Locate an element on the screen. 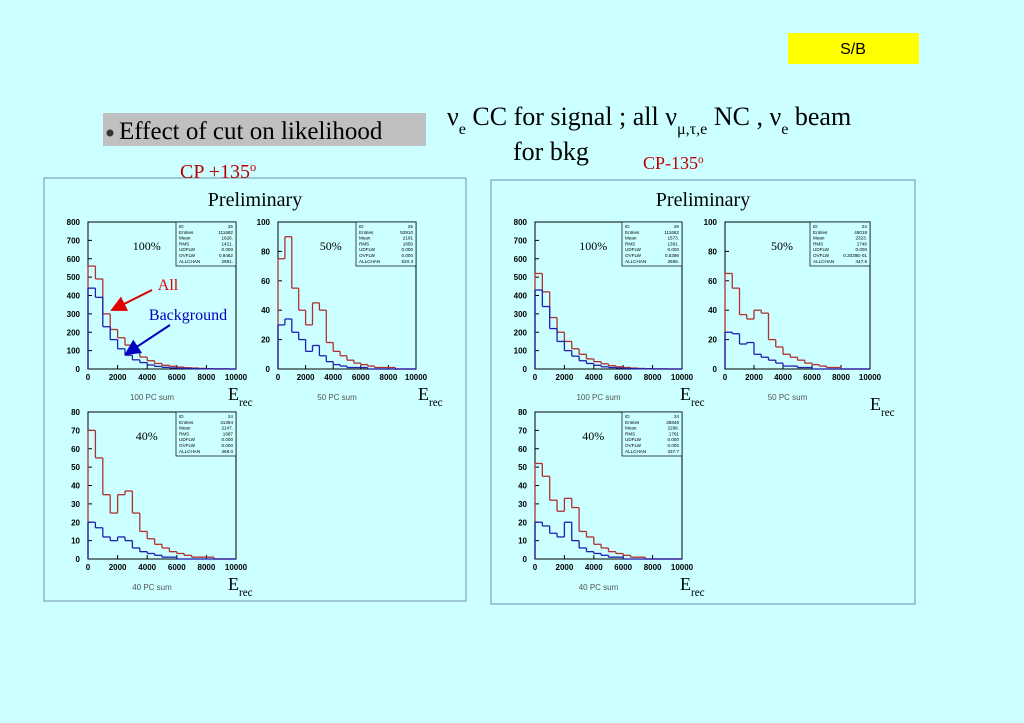 Image resolution: width=1024 pixels, height=723 pixels. x-axis-label: 50 PC sum is located at coordinates (337, 397).